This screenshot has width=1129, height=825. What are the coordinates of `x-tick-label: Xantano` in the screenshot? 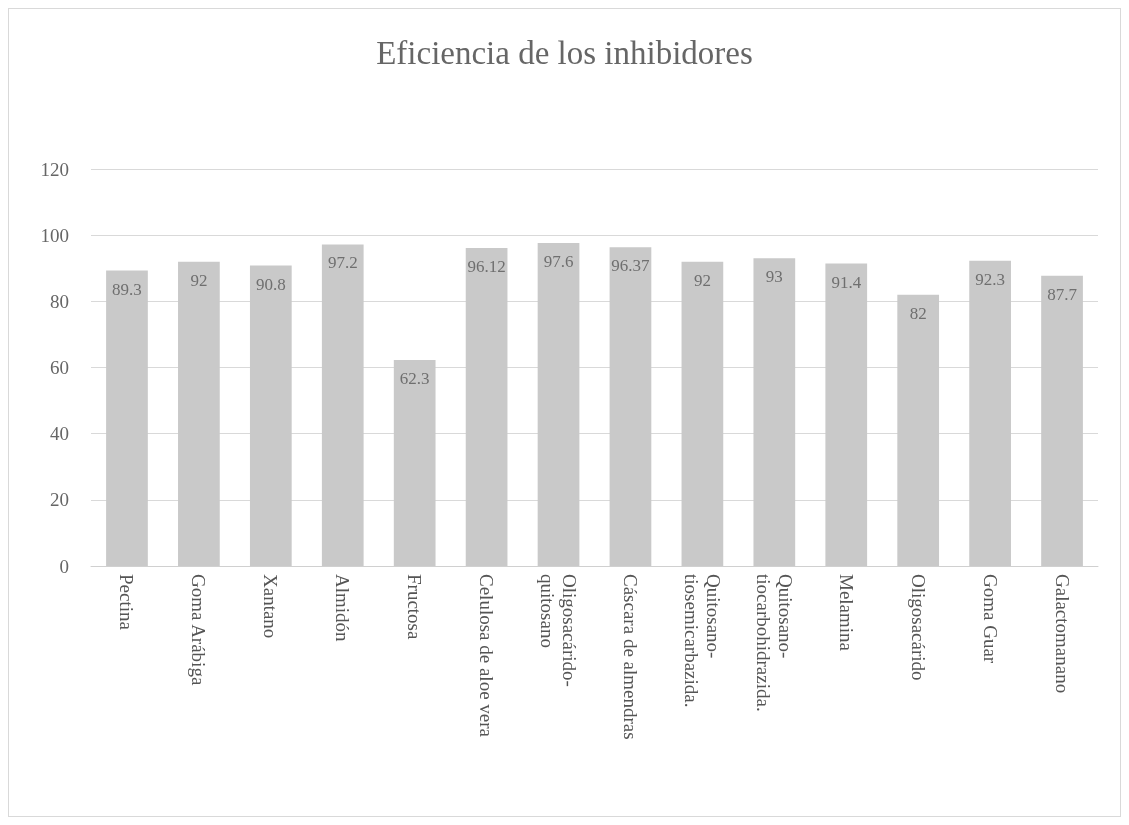 It's located at (271, 606).